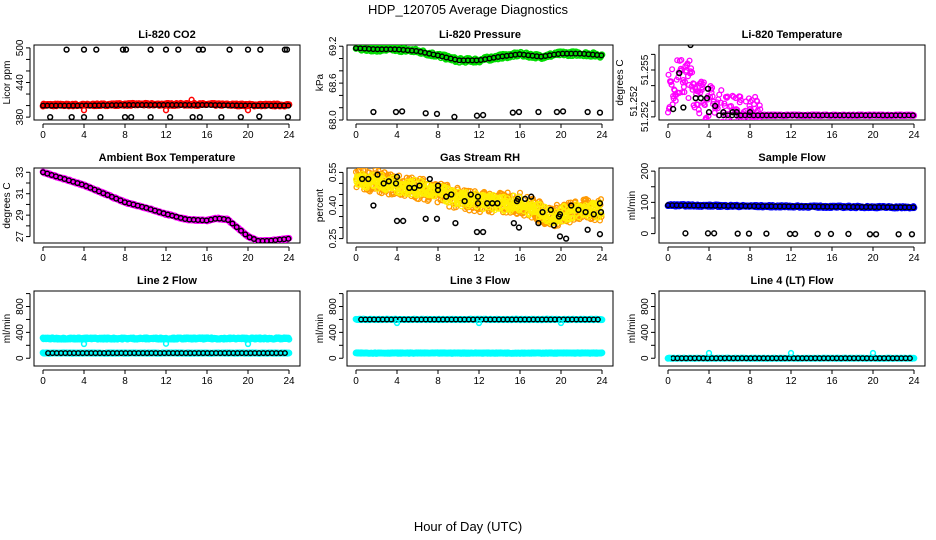 Image resolution: width=936 pixels, height=540 pixels. I want to click on series-co2-high-outliers, so click(177, 49).